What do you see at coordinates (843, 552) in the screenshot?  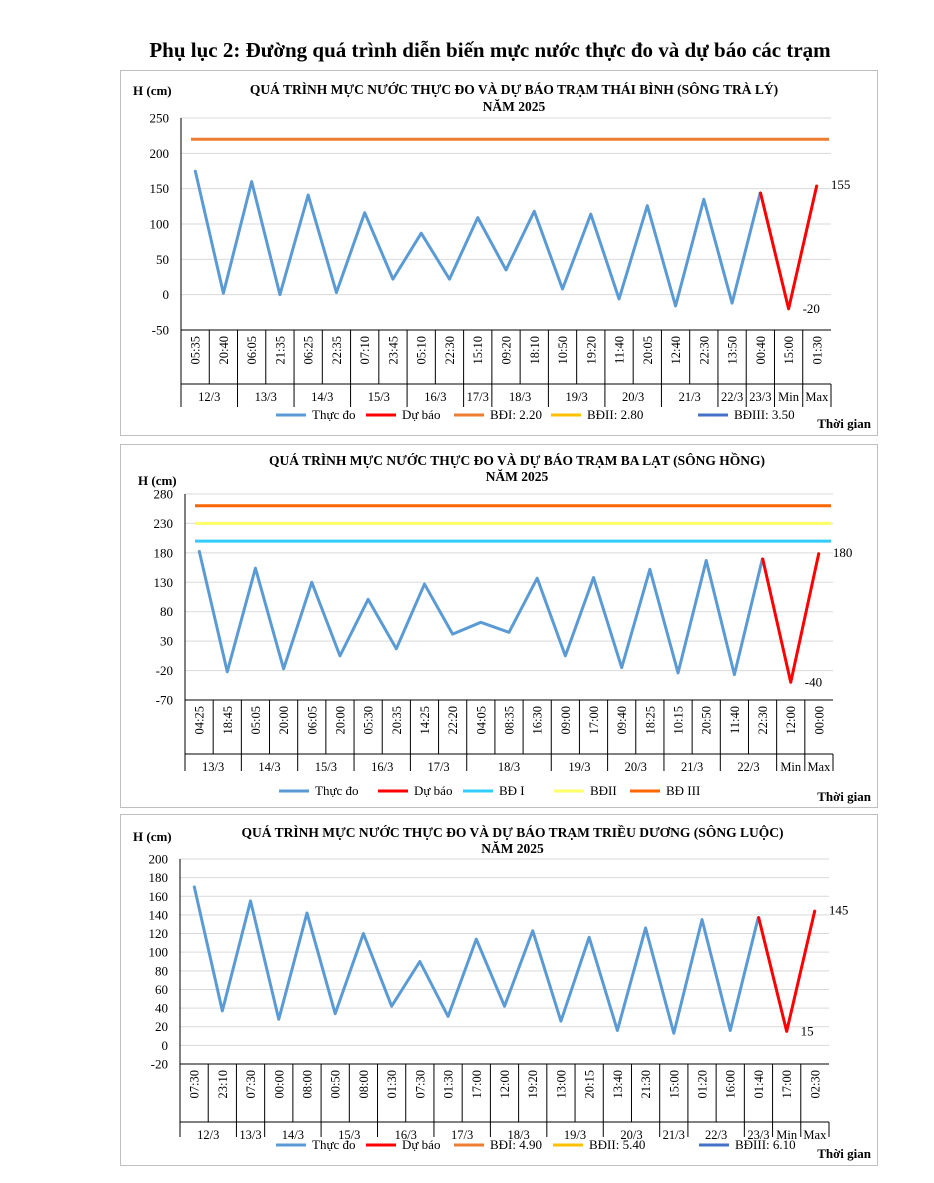 I see `data-label: 180` at bounding box center [843, 552].